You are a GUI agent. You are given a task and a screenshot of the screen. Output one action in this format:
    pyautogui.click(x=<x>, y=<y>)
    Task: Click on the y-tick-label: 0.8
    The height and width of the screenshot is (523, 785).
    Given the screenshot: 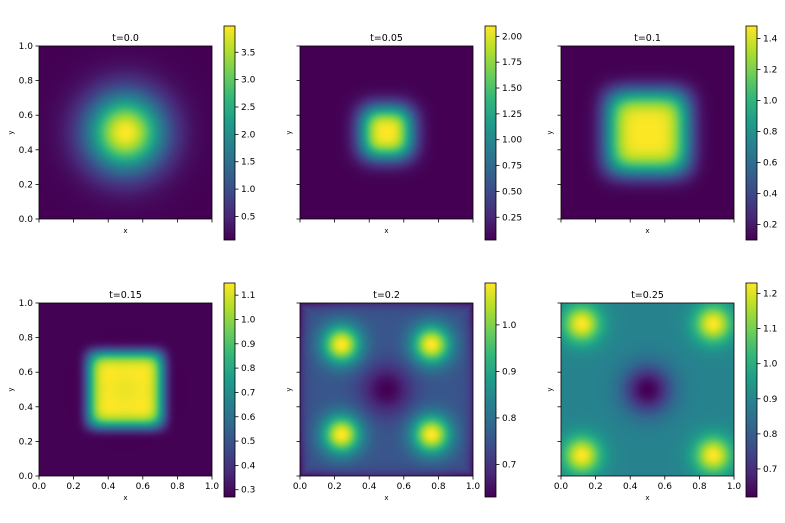 What is the action you would take?
    pyautogui.click(x=26, y=82)
    